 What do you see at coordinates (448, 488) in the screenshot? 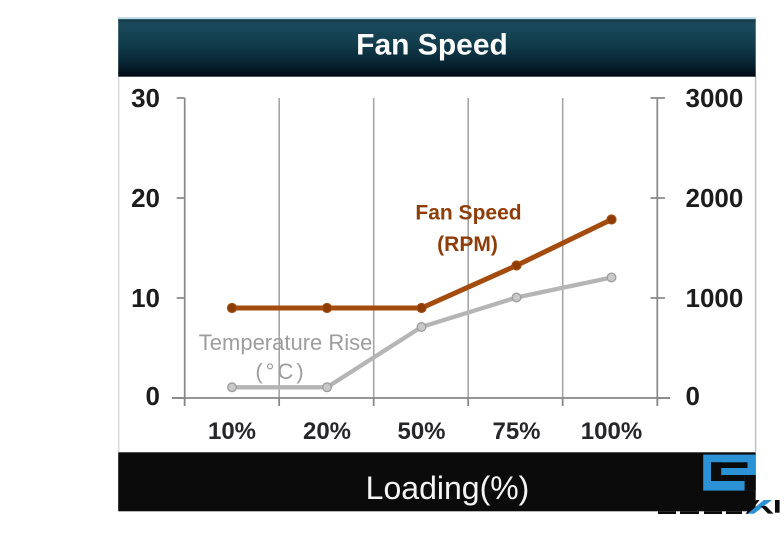
I see `svg-text: Loading(%)` at bounding box center [448, 488].